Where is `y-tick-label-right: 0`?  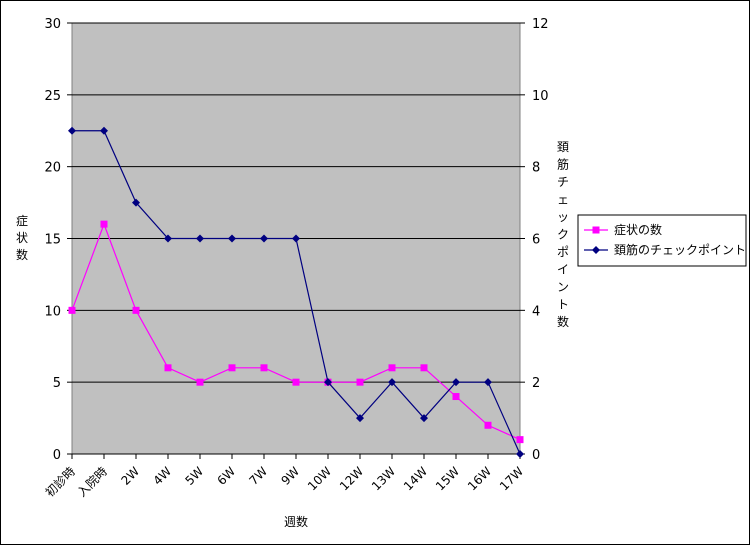
y-tick-label-right: 0 is located at coordinates (536, 455).